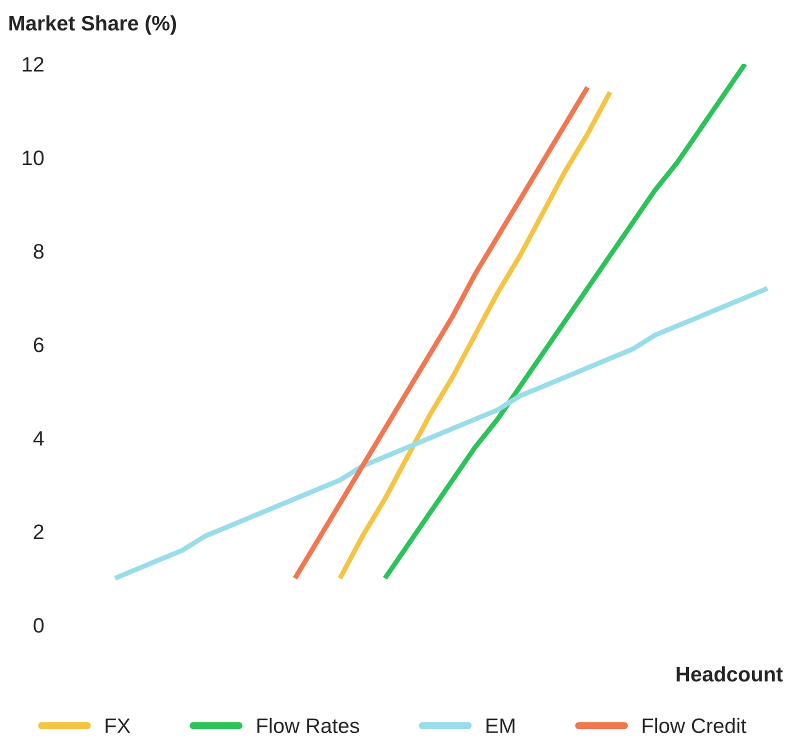 The image size is (788, 756). I want to click on y-axis-title: Market Share (%), so click(92, 25).